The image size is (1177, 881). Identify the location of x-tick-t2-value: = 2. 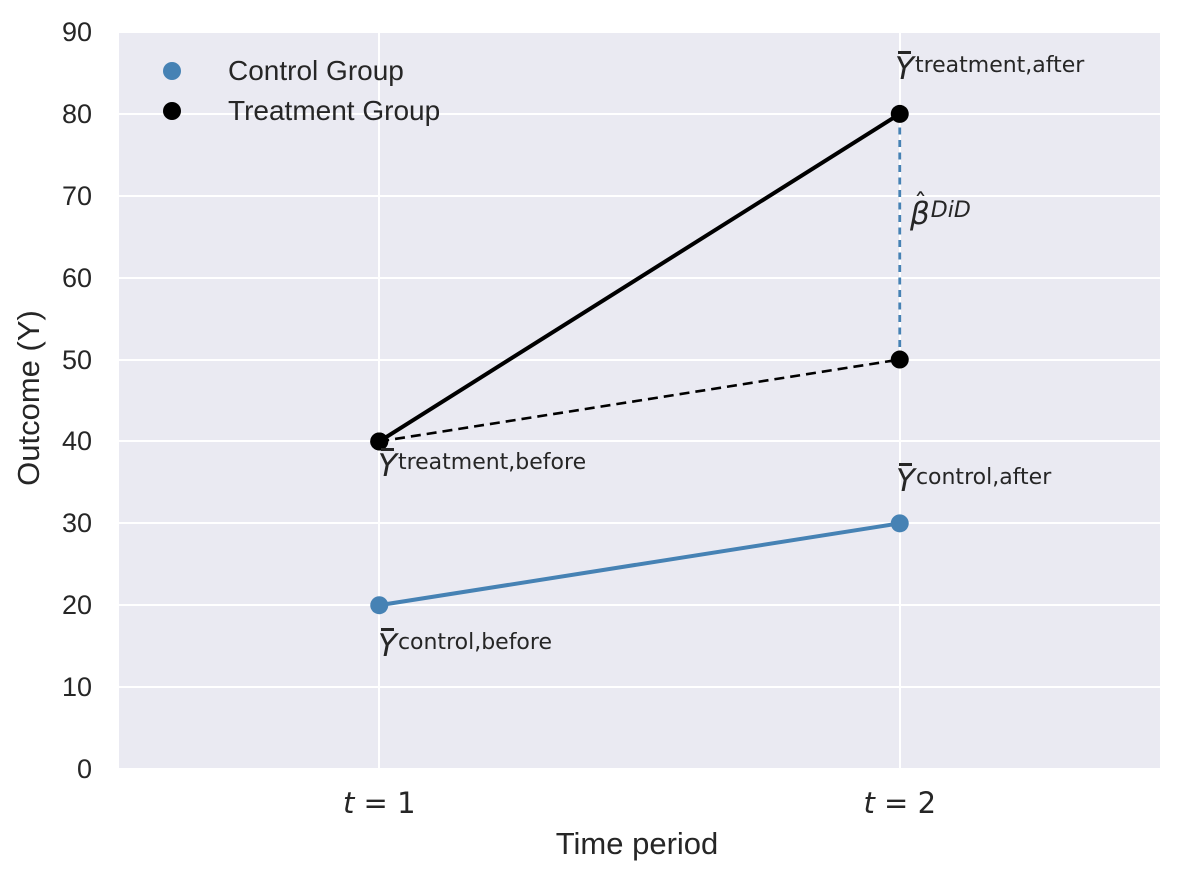
(905, 803).